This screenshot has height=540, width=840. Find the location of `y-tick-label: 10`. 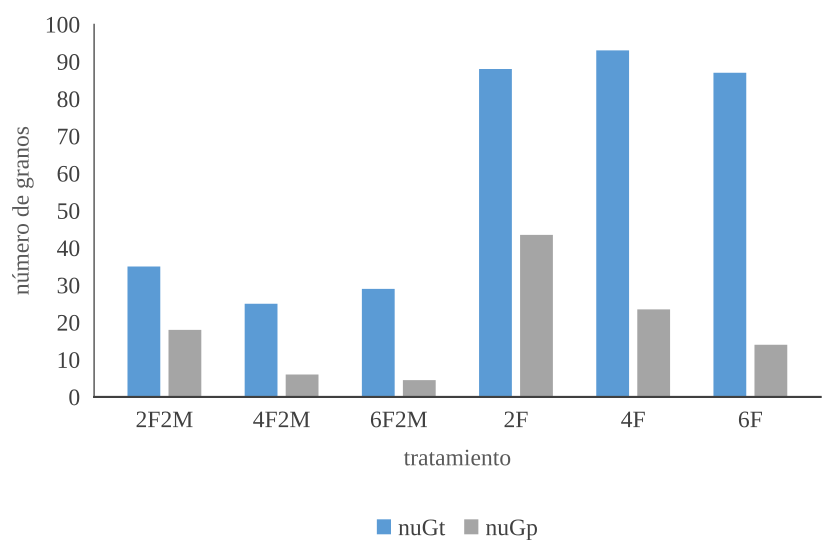

y-tick-label: 10 is located at coordinates (69, 360).